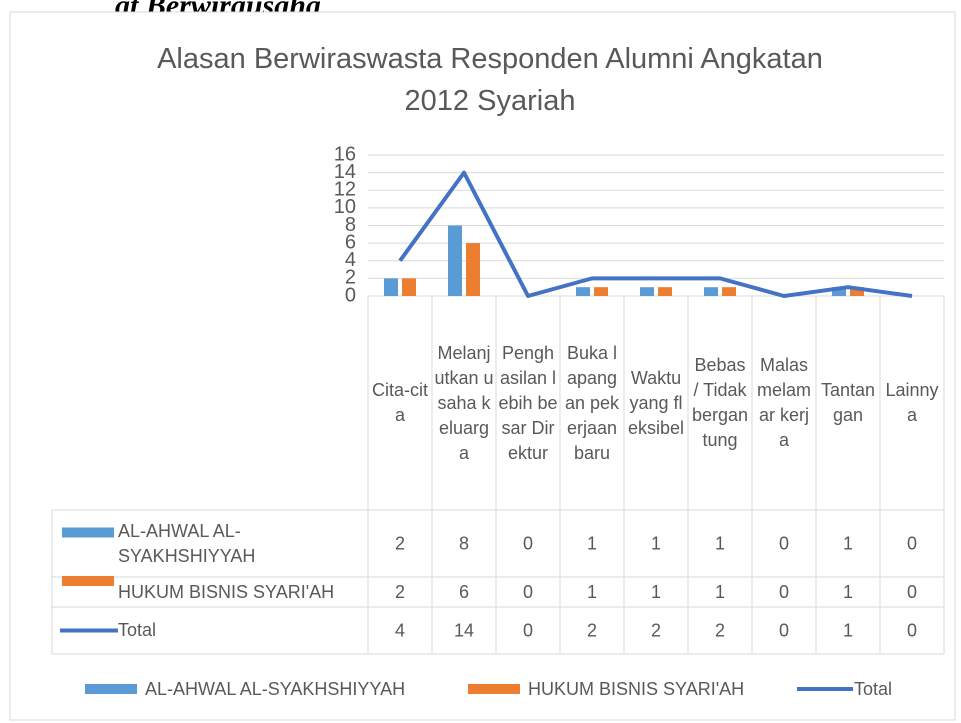  Describe the element at coordinates (400, 630) in the screenshot. I see `table-value: 4` at that location.